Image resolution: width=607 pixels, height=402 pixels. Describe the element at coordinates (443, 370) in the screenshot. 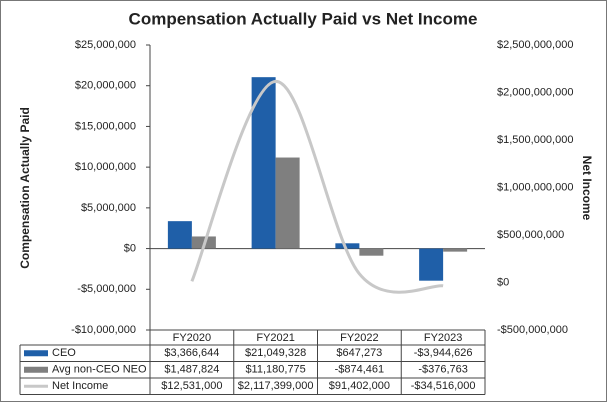

I see `table-cell: -$376,763` at that location.